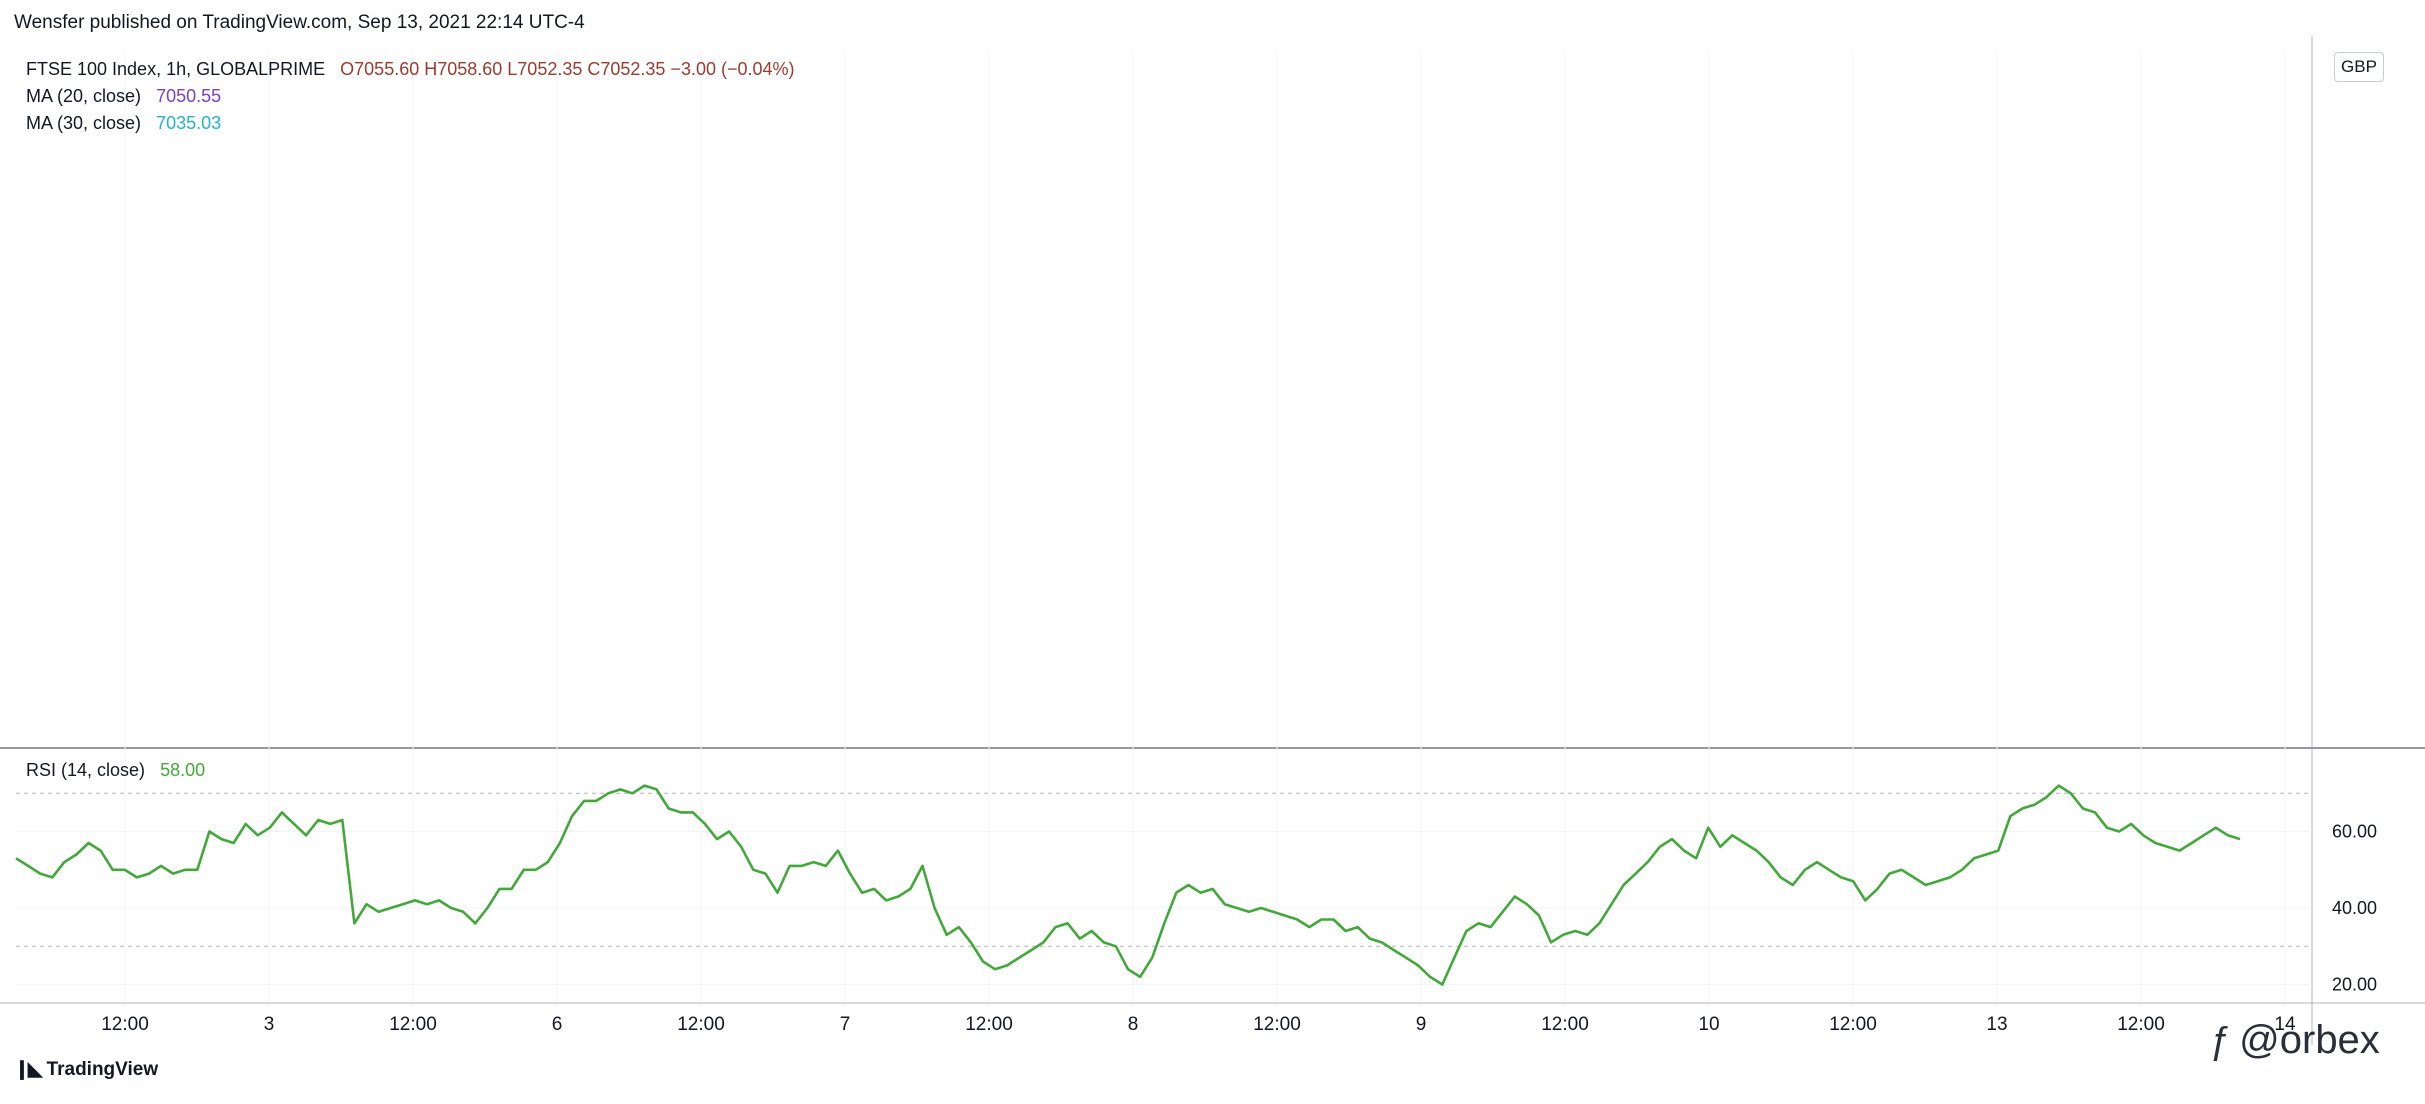  I want to click on legend-ma30-value: 7035.03, so click(189, 123).